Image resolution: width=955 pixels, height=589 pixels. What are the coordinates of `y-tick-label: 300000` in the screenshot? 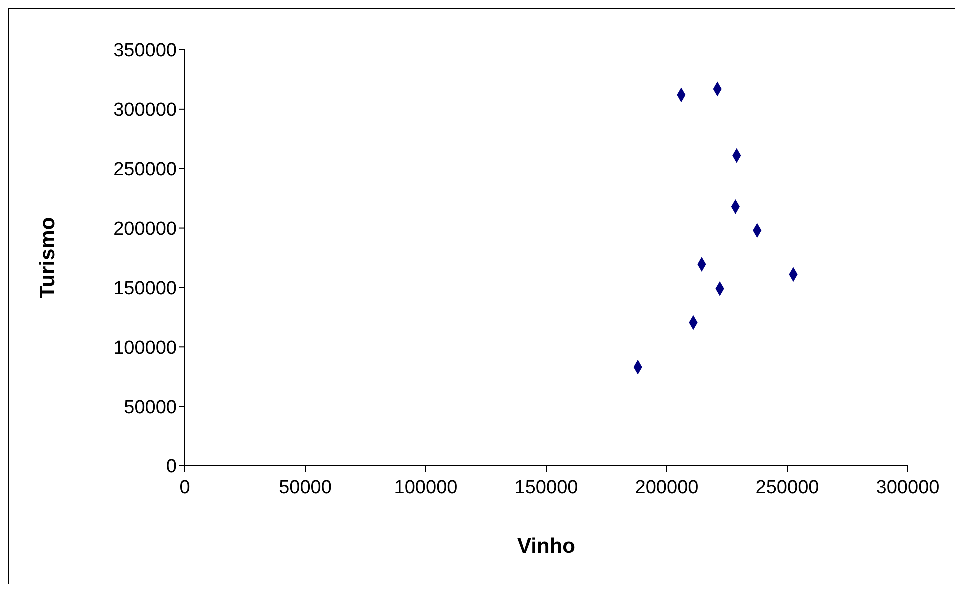 It's located at (145, 111).